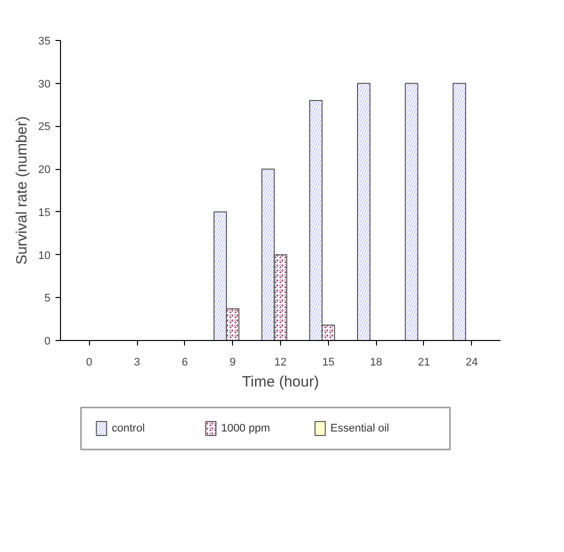  Describe the element at coordinates (89, 362) in the screenshot. I see `x-tick-label: 0` at that location.